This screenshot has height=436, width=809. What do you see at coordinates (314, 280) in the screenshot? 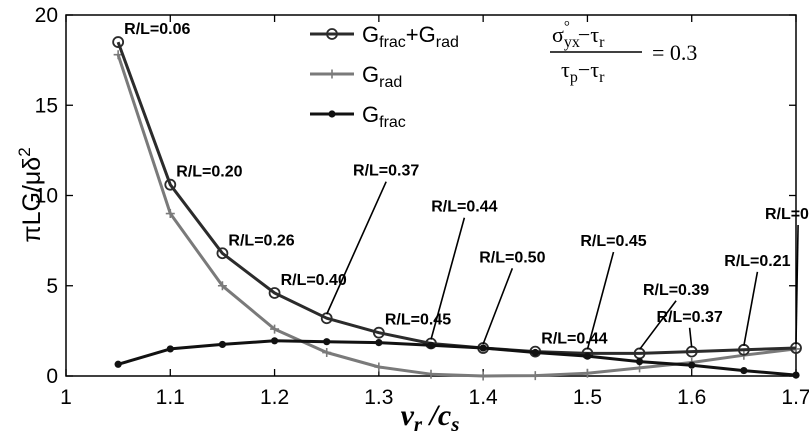
I see `annotation-label: R/L=0.40` at bounding box center [314, 280].